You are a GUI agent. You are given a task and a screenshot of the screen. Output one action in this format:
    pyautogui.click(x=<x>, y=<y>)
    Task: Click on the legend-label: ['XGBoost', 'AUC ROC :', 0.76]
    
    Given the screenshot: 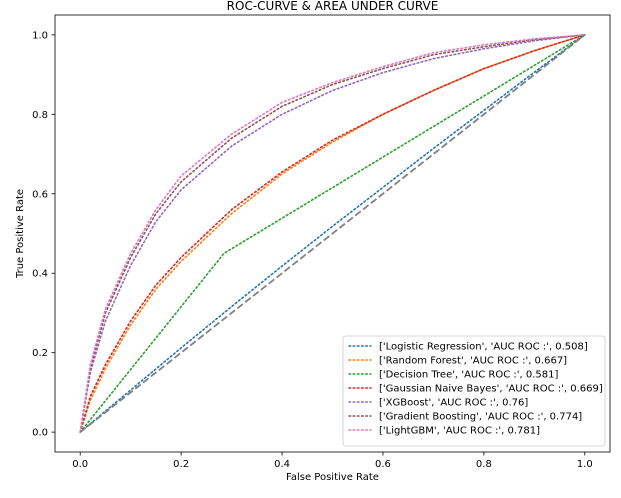 What is the action you would take?
    pyautogui.click(x=453, y=403)
    